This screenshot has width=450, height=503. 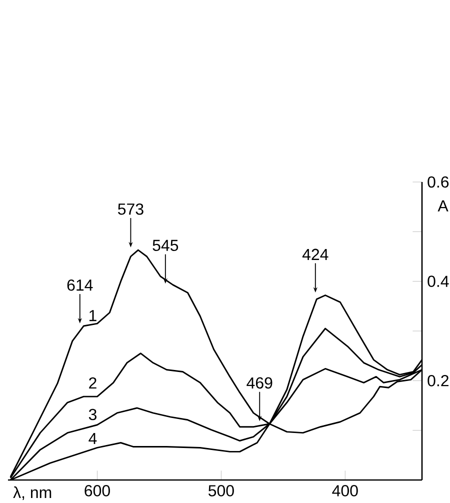 What do you see at coordinates (92, 383) in the screenshot?
I see `series-label: 2` at bounding box center [92, 383].